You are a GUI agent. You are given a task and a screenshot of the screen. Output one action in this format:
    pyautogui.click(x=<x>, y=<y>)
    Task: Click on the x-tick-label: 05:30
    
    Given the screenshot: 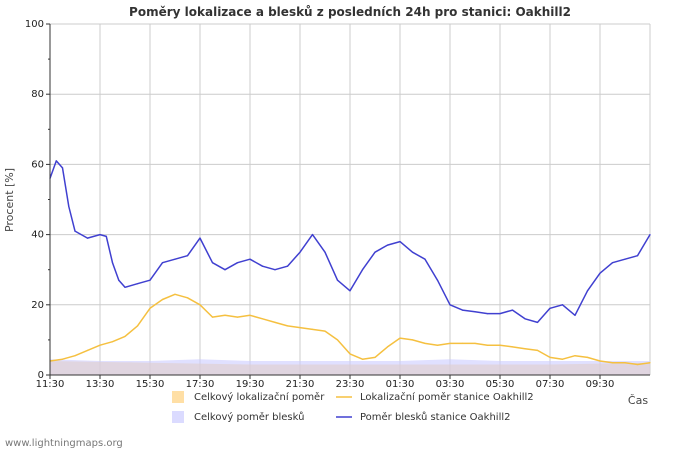 What is the action you would take?
    pyautogui.click(x=500, y=384)
    